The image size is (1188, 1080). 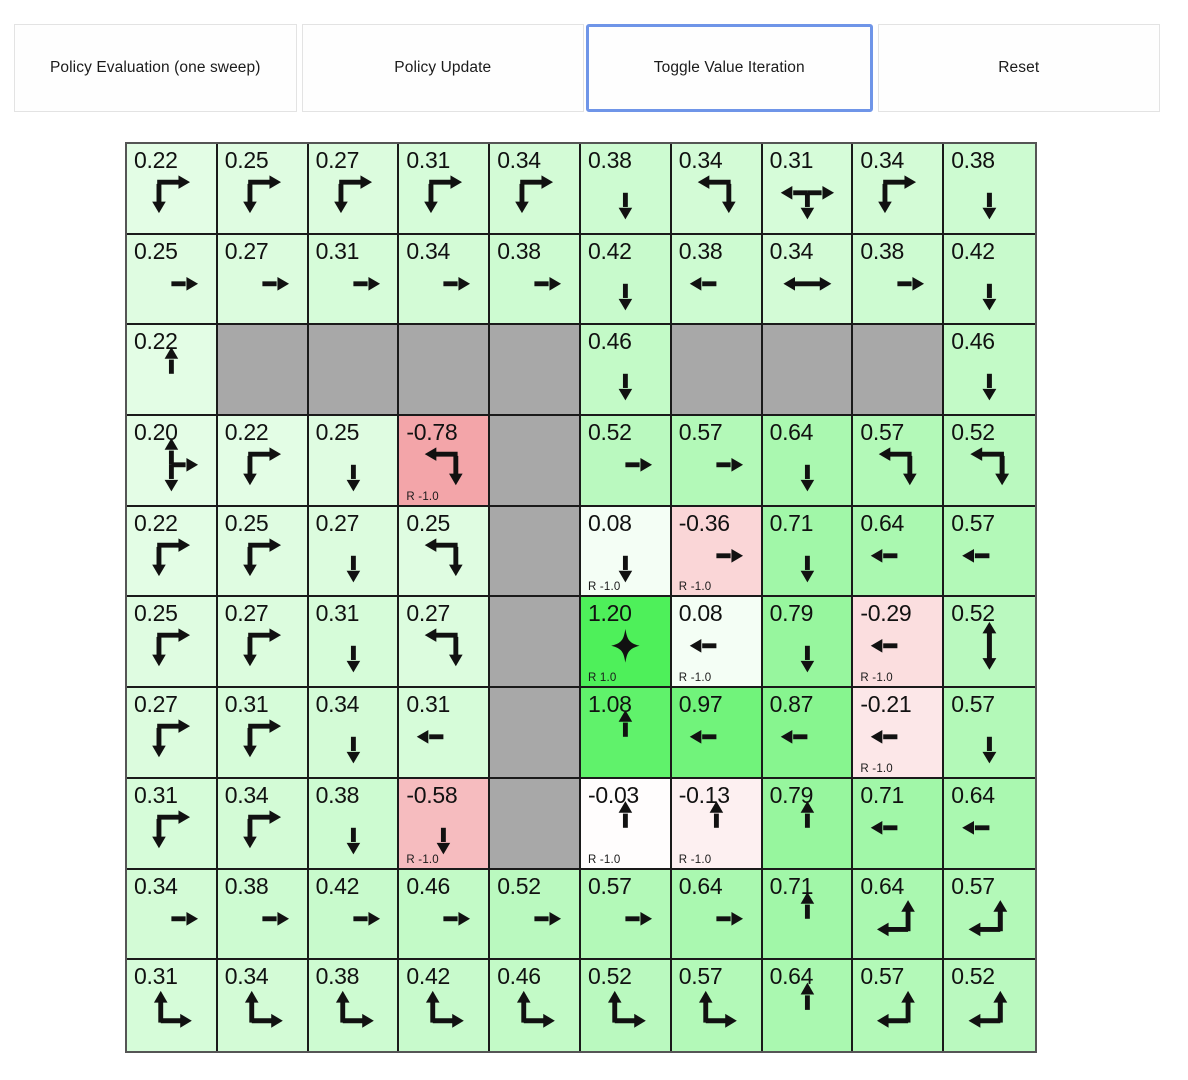 What do you see at coordinates (626, 733) in the screenshot?
I see `grid-cell: 1.08` at bounding box center [626, 733].